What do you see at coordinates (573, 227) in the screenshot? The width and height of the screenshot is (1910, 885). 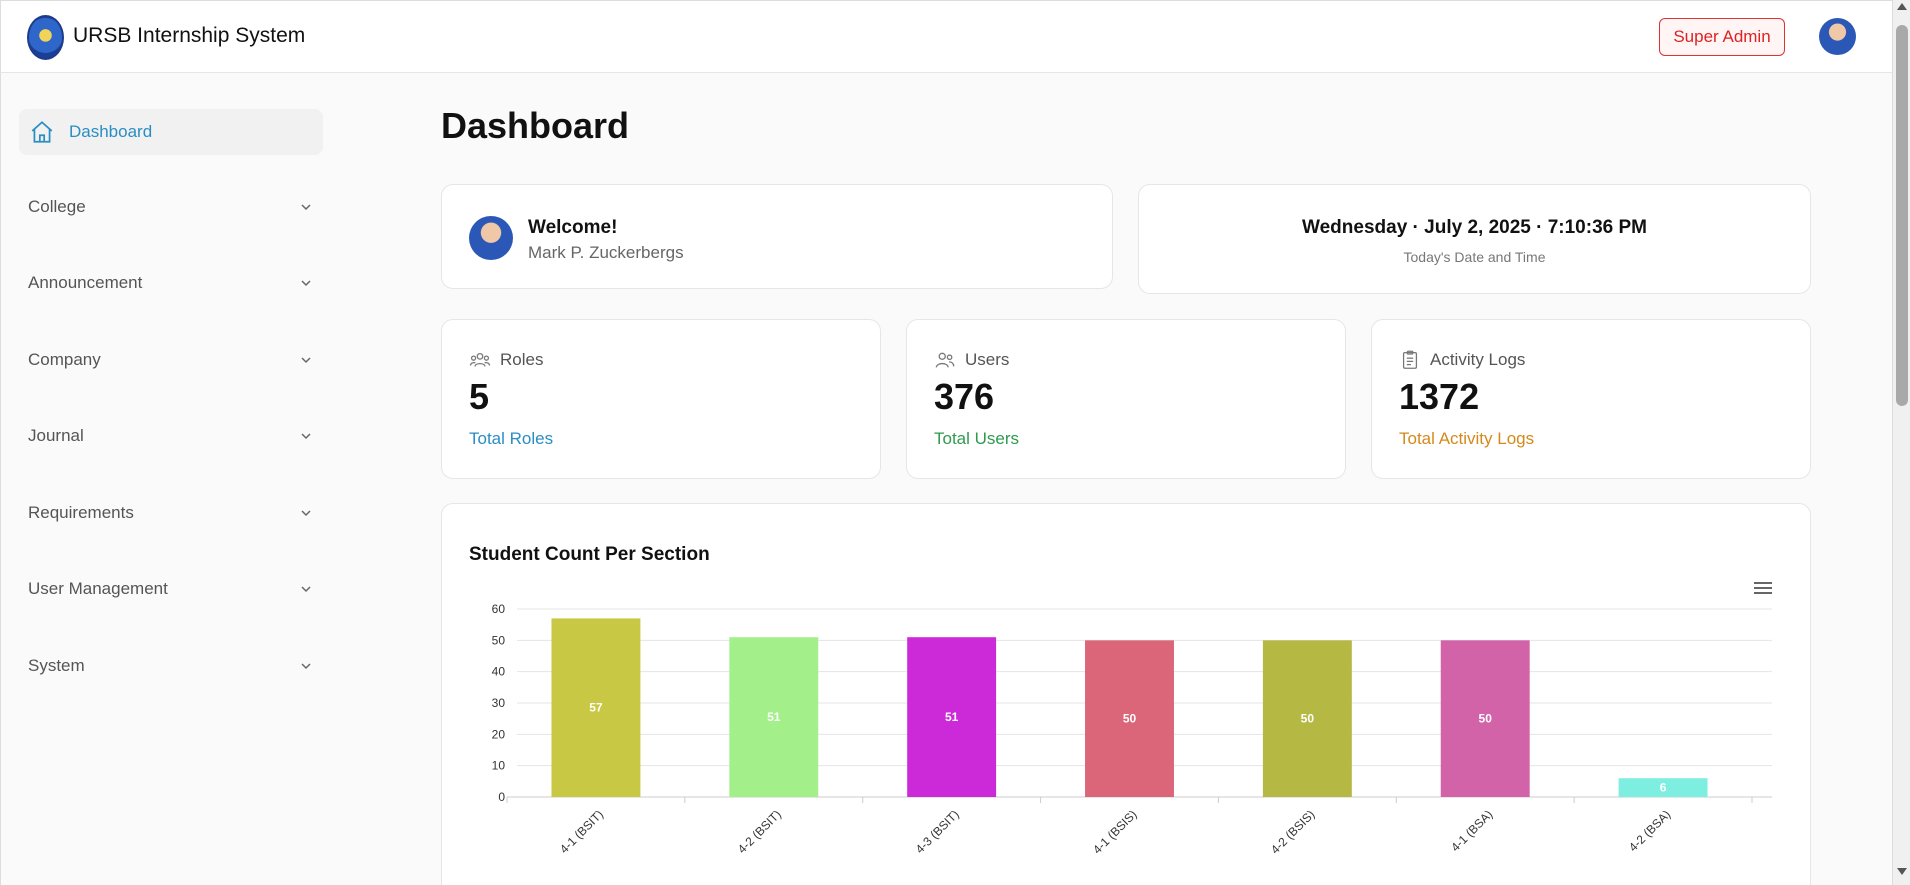 I see `welcome-title: Welcome!` at bounding box center [573, 227].